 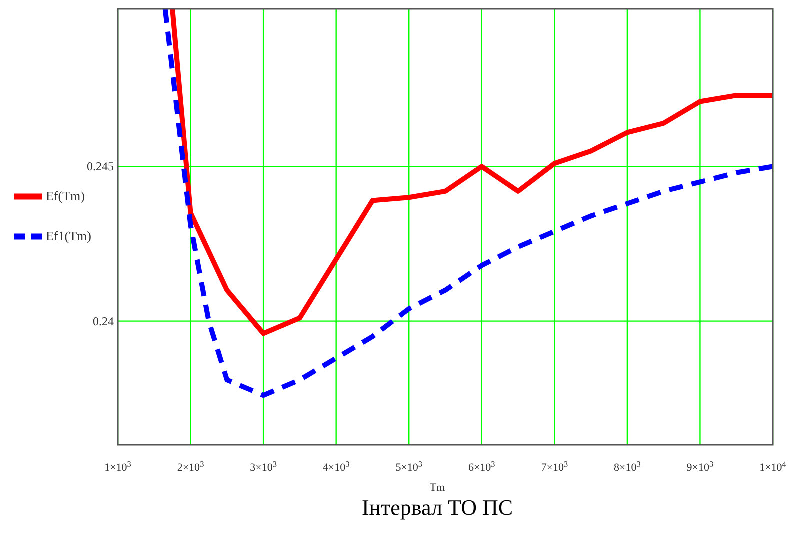 I want to click on y-tick-label: 0.245, so click(x=100, y=167).